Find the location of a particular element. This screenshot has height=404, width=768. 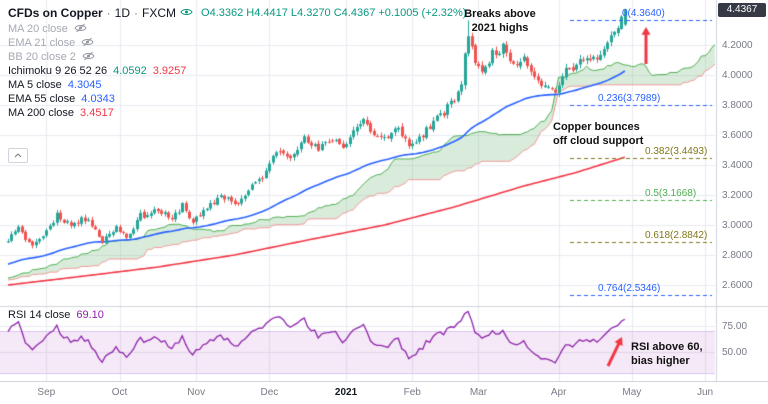

time-tick-label: May is located at coordinates (632, 392).